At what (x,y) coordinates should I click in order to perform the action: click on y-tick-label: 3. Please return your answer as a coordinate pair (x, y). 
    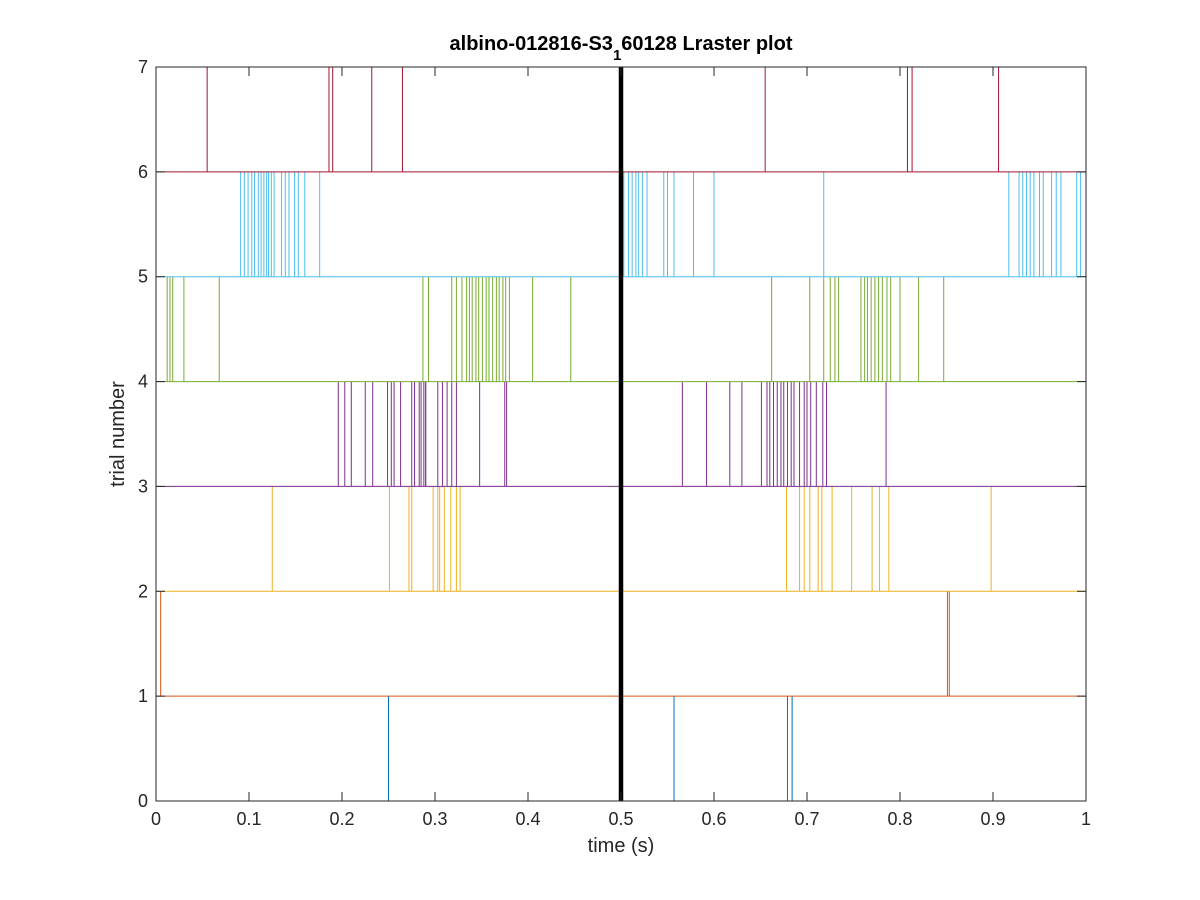
    Looking at the image, I should click on (143, 486).